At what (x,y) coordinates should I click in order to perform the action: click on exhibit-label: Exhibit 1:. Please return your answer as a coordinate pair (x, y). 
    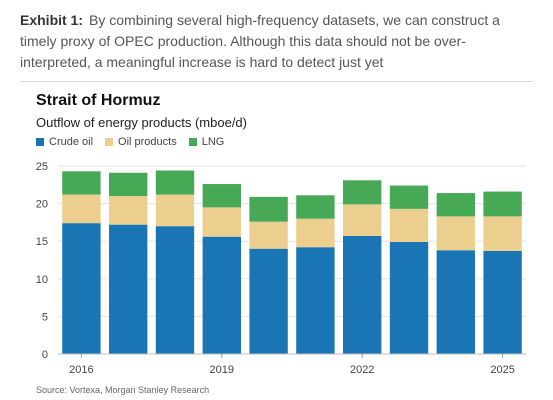
    Looking at the image, I should click on (52, 20).